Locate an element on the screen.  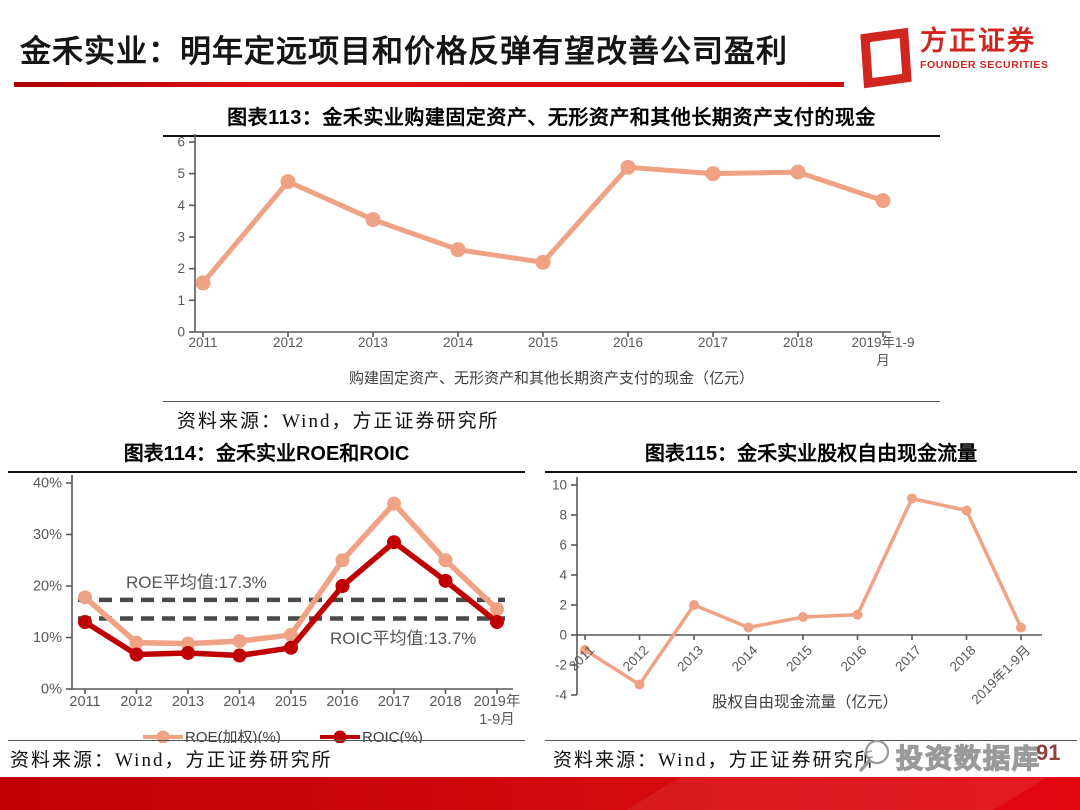
svg-text: 2019年1-9月 is located at coordinates (1000, 675).